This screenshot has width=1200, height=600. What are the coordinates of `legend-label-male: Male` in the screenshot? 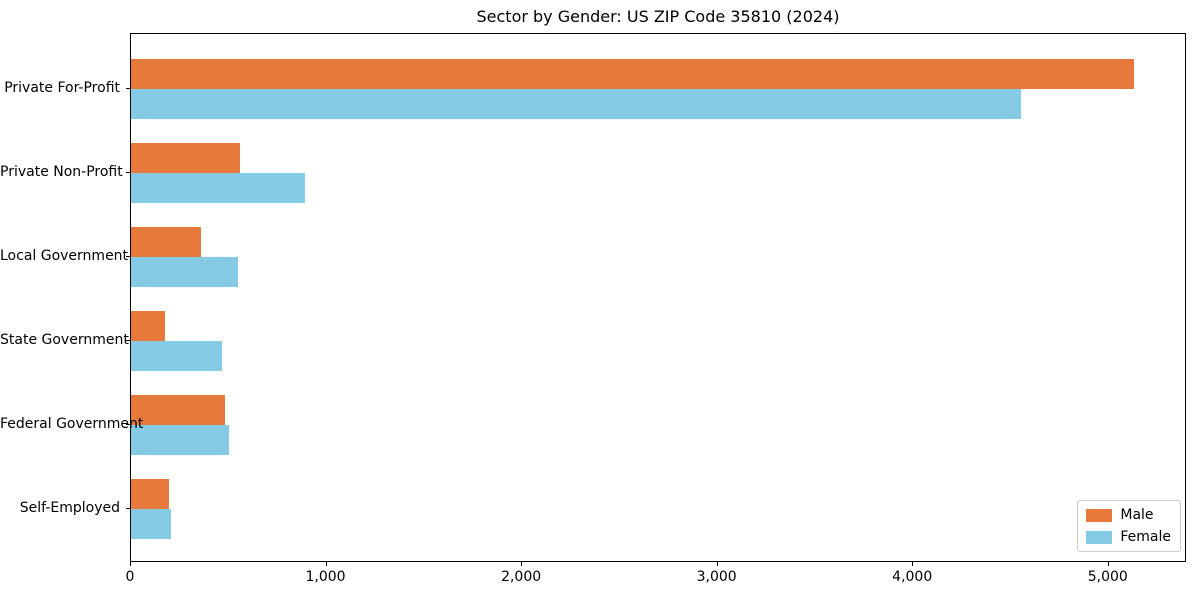 It's located at (1137, 515).